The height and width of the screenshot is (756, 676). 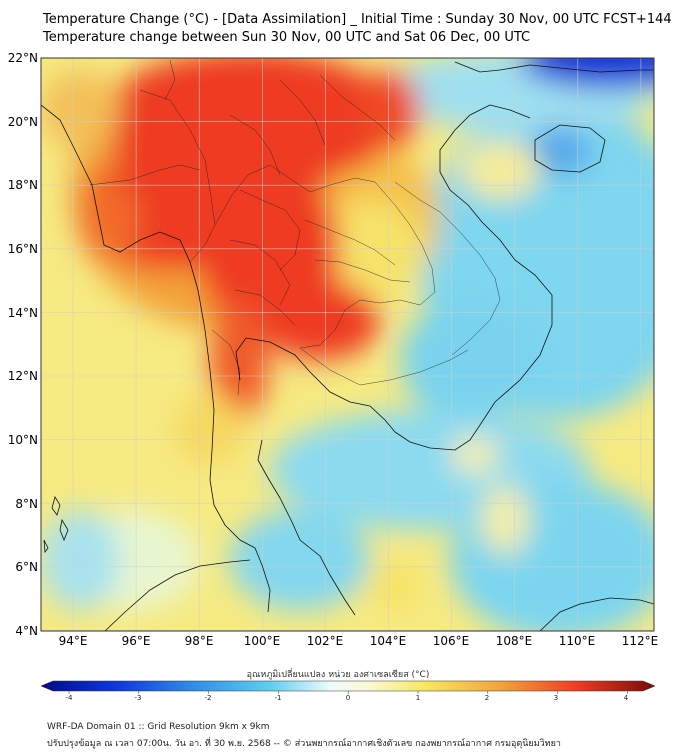 What do you see at coordinates (22, 313) in the screenshot?
I see `lat-label: 14°N` at bounding box center [22, 313].